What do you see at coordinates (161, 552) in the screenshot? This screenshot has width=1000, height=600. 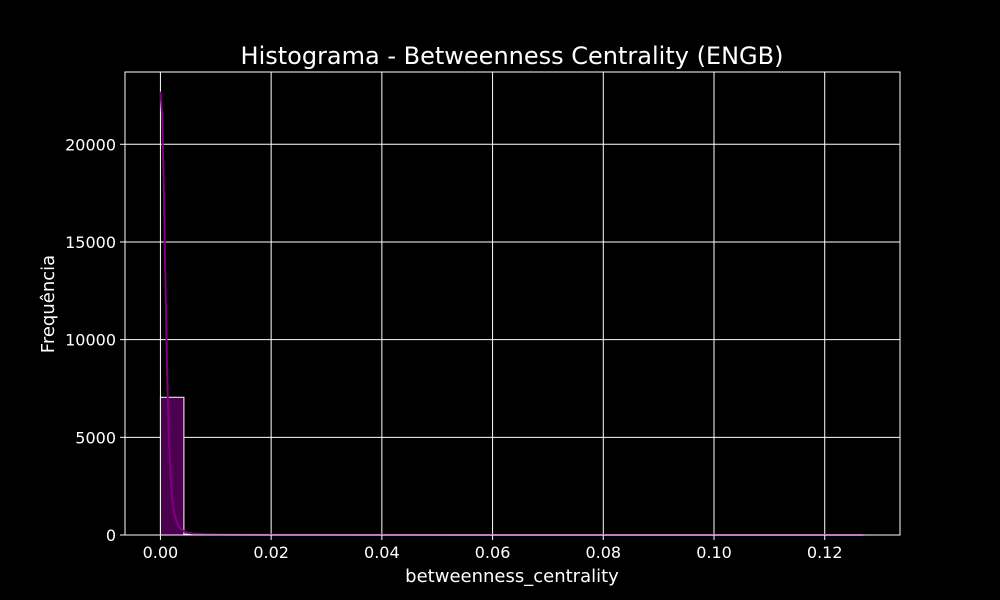 I see `x-tick-label: 0.00` at bounding box center [161, 552].